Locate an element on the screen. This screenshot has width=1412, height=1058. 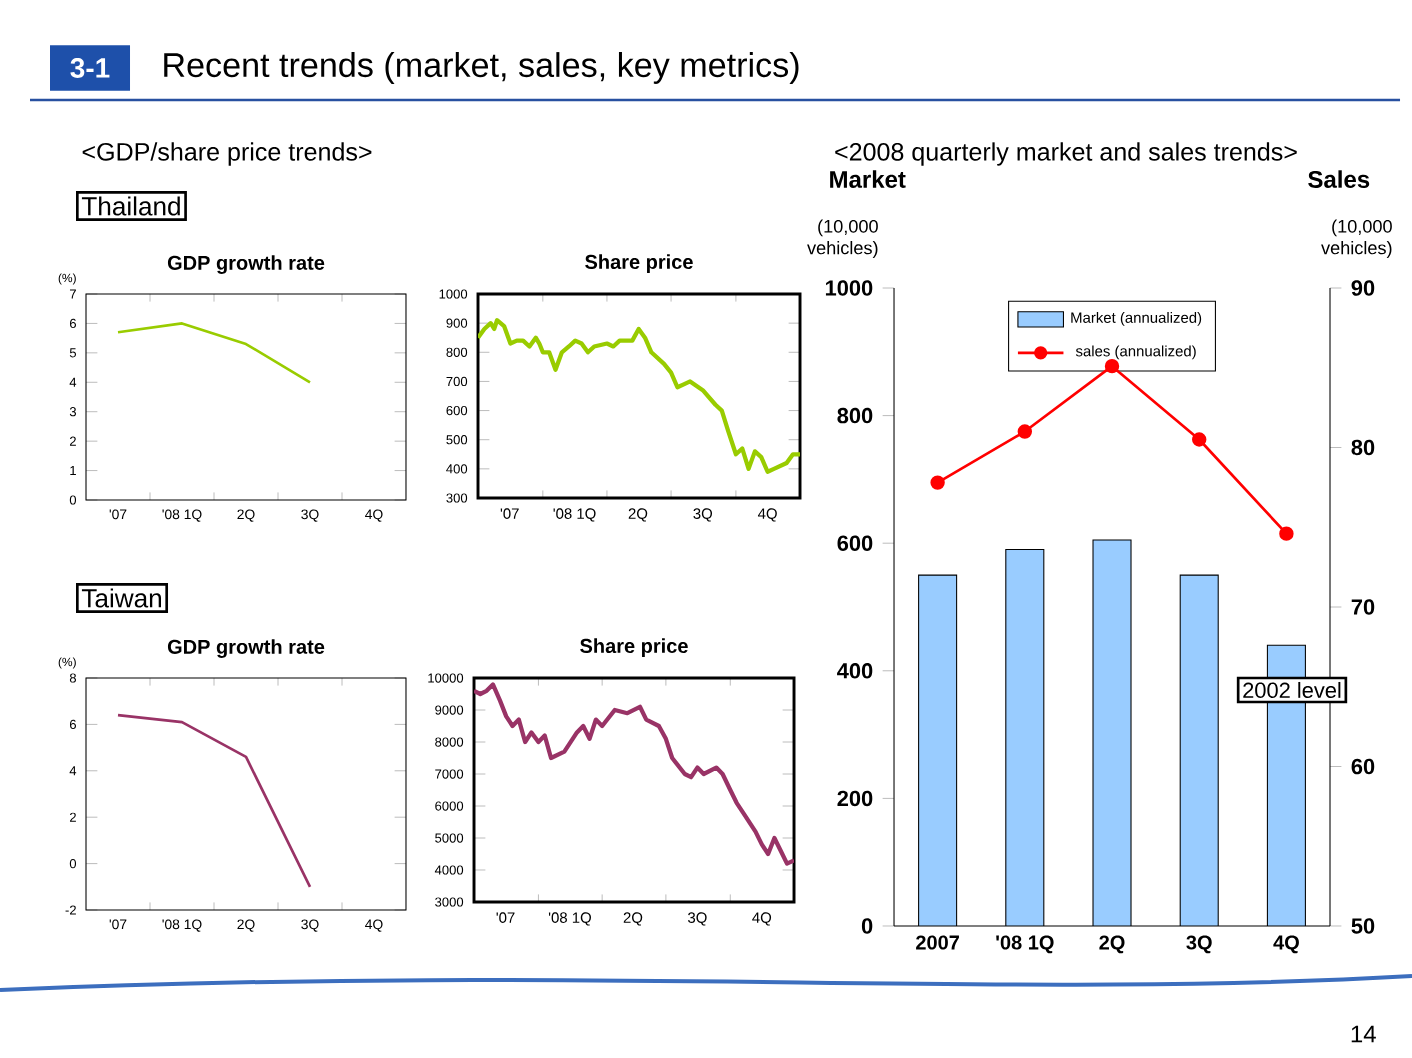
y2-tick-label: 90 is located at coordinates (1363, 288).